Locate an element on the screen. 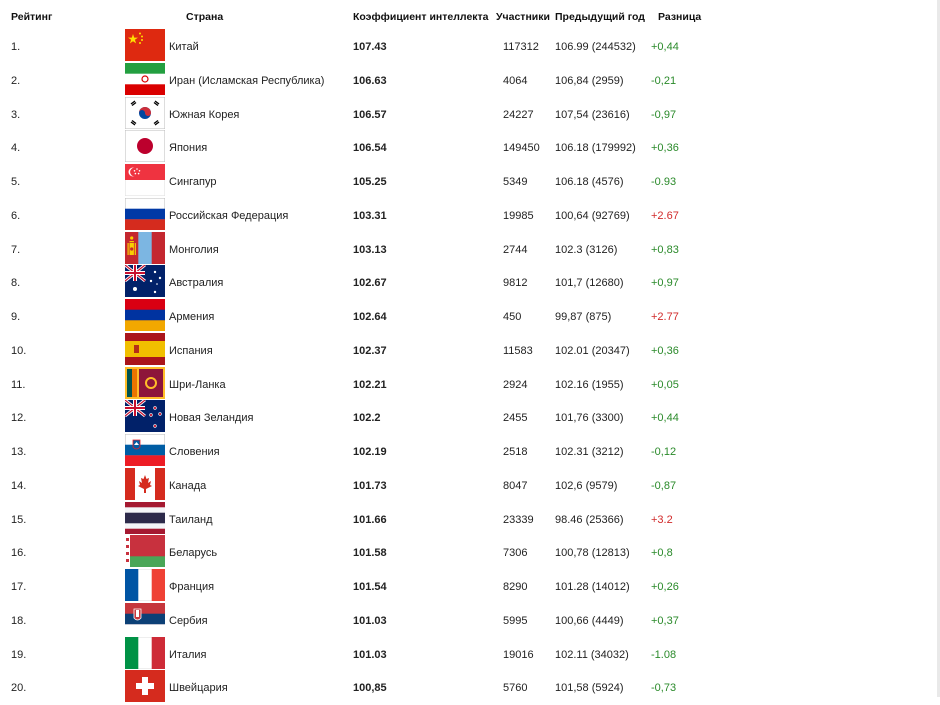 This screenshot has height=705, width=940. participants-value: 7306 is located at coordinates (515, 553).